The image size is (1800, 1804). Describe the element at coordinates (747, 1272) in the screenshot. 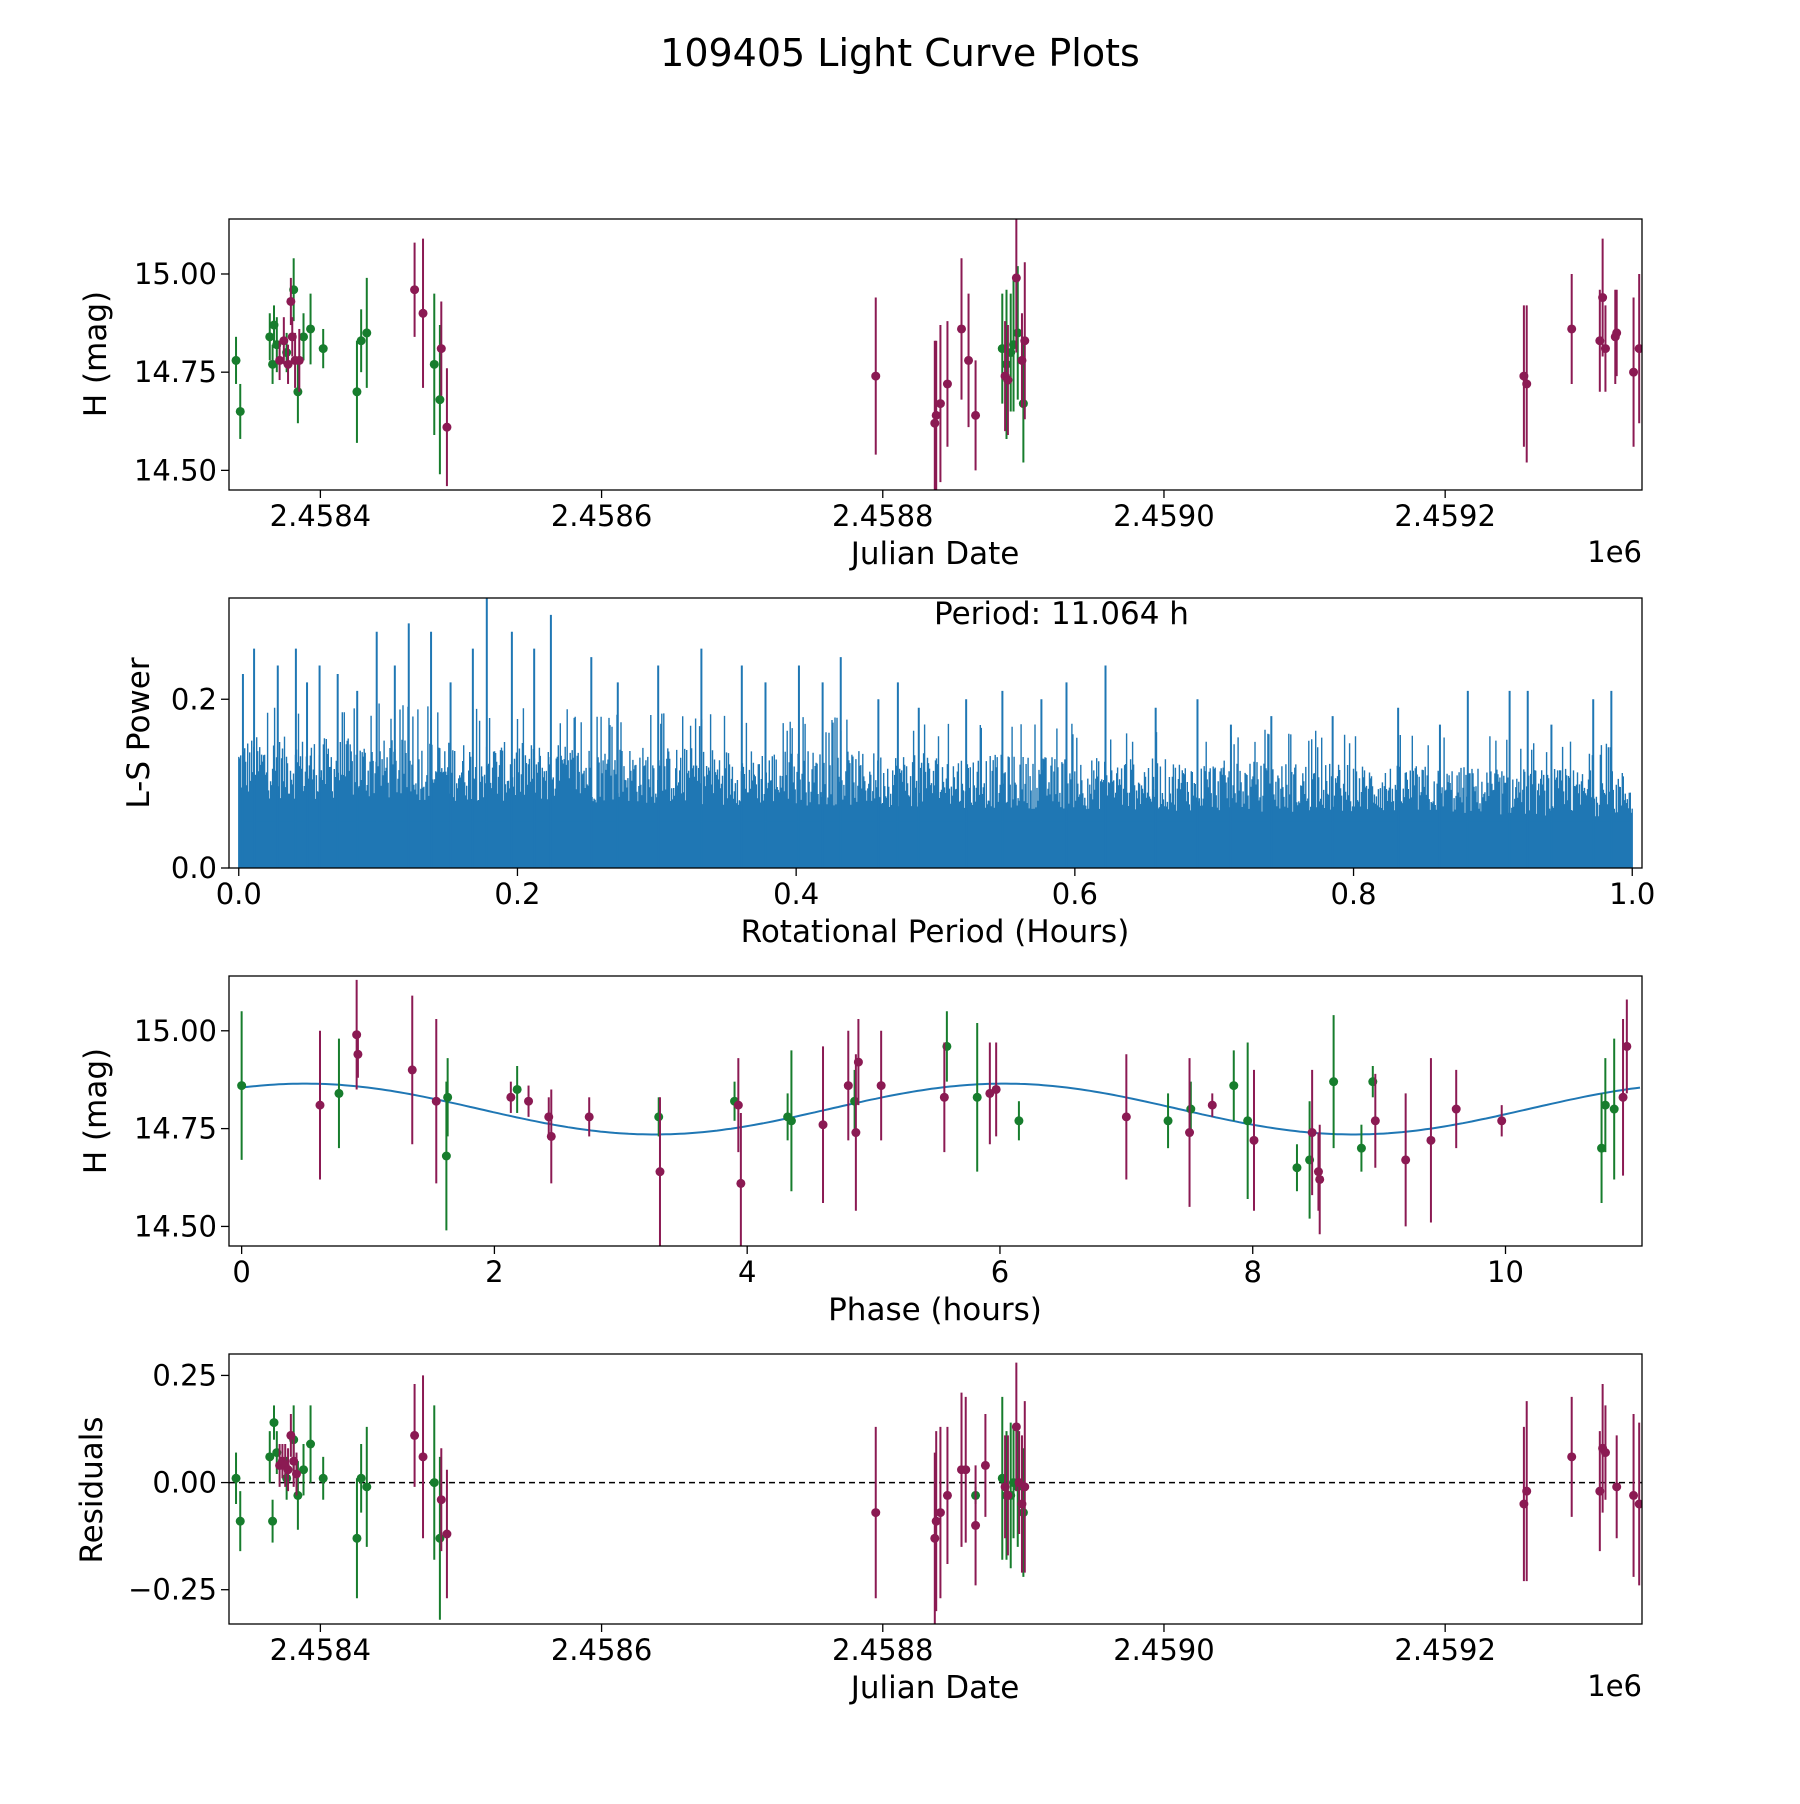

I see `phased-xtick-label: 4` at that location.